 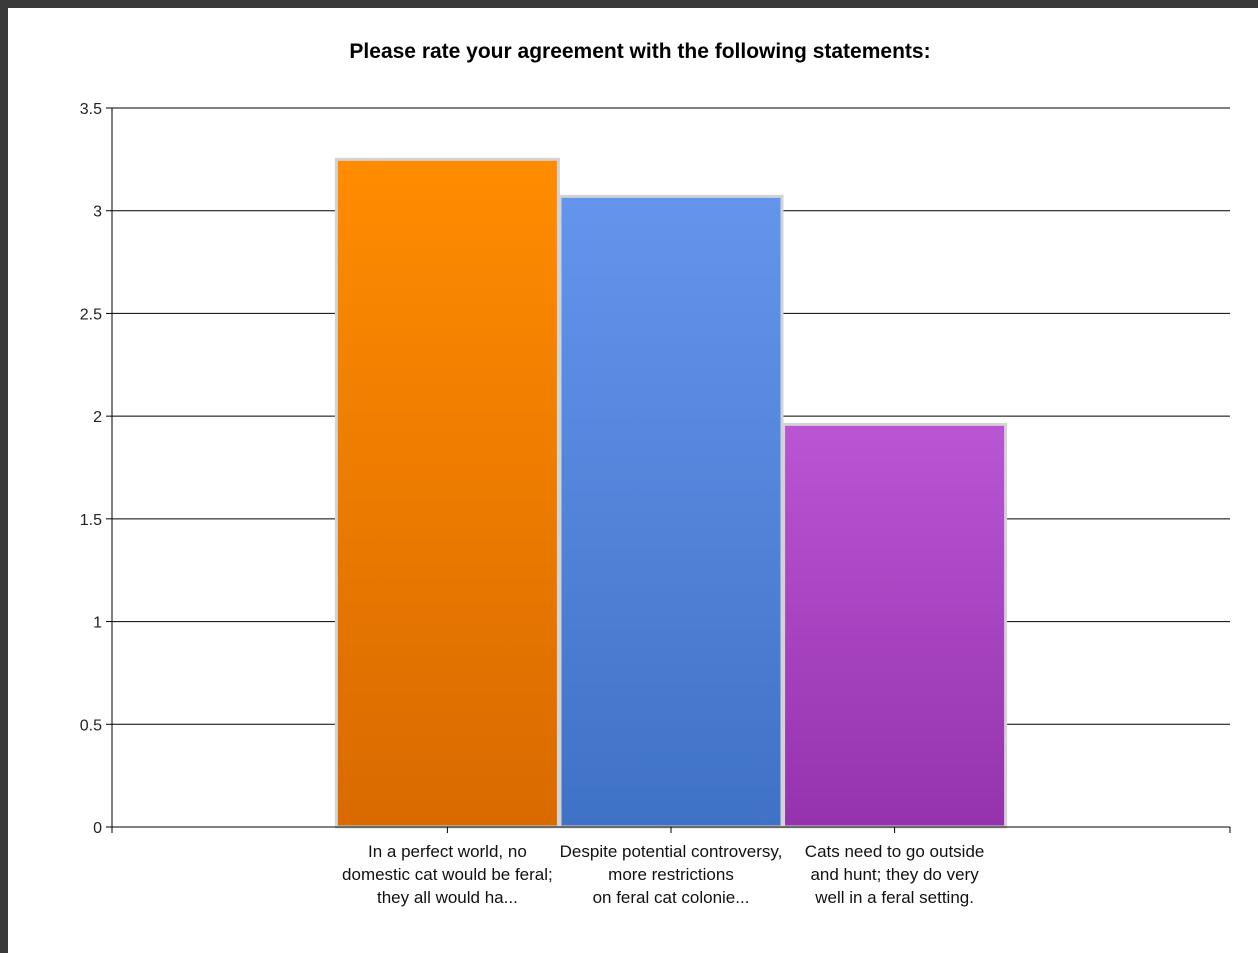 I want to click on x-category-label: more restrictions, so click(x=671, y=874).